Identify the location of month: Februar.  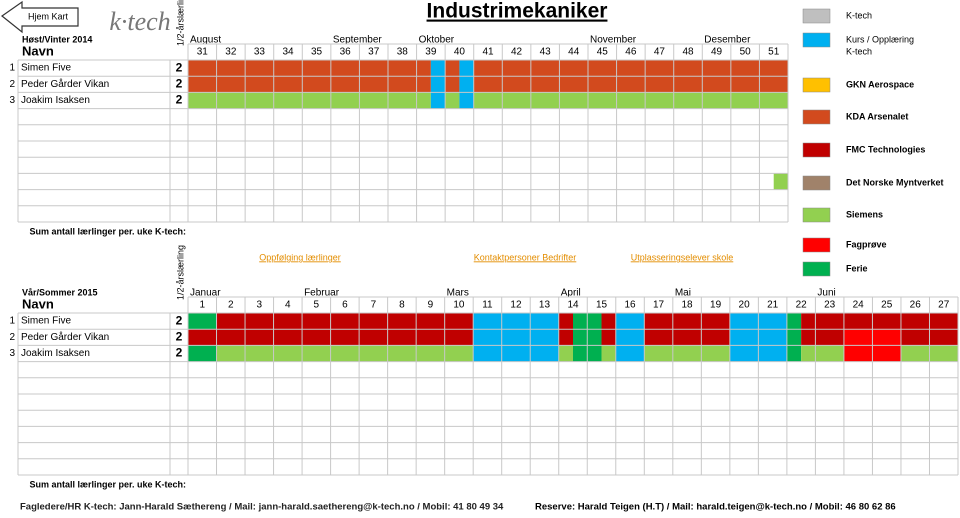
(322, 293).